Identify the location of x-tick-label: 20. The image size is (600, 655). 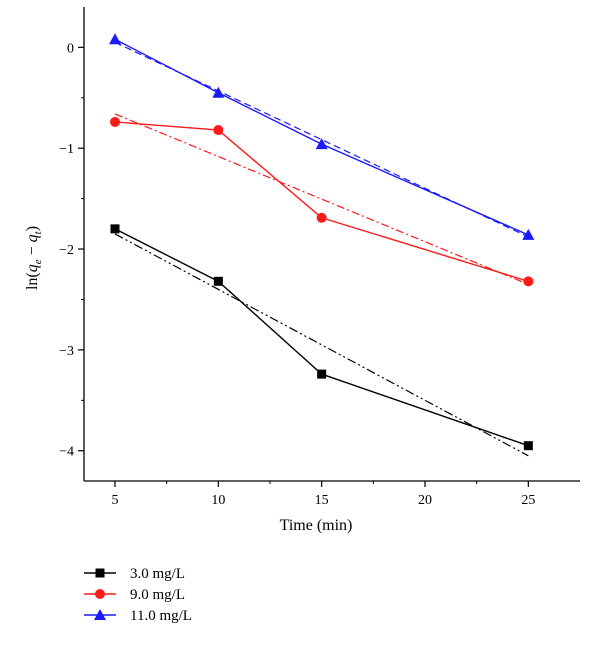
(425, 500).